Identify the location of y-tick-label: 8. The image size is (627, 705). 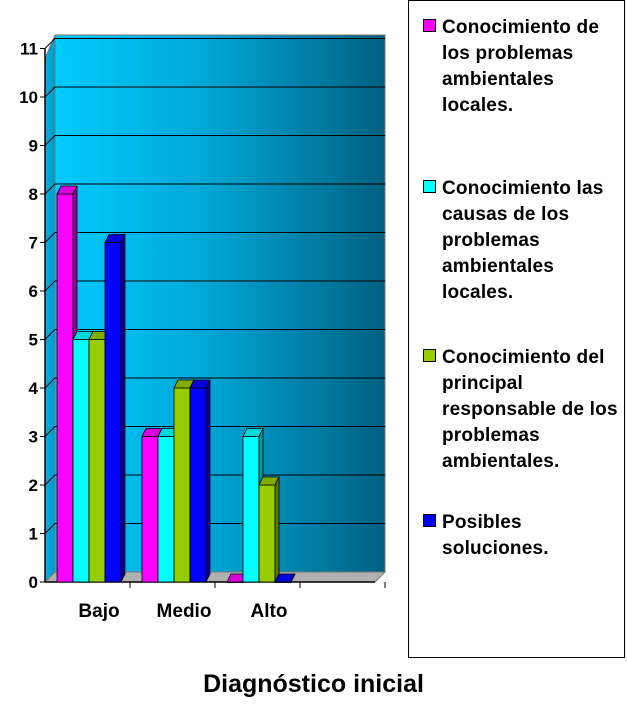
(33, 194).